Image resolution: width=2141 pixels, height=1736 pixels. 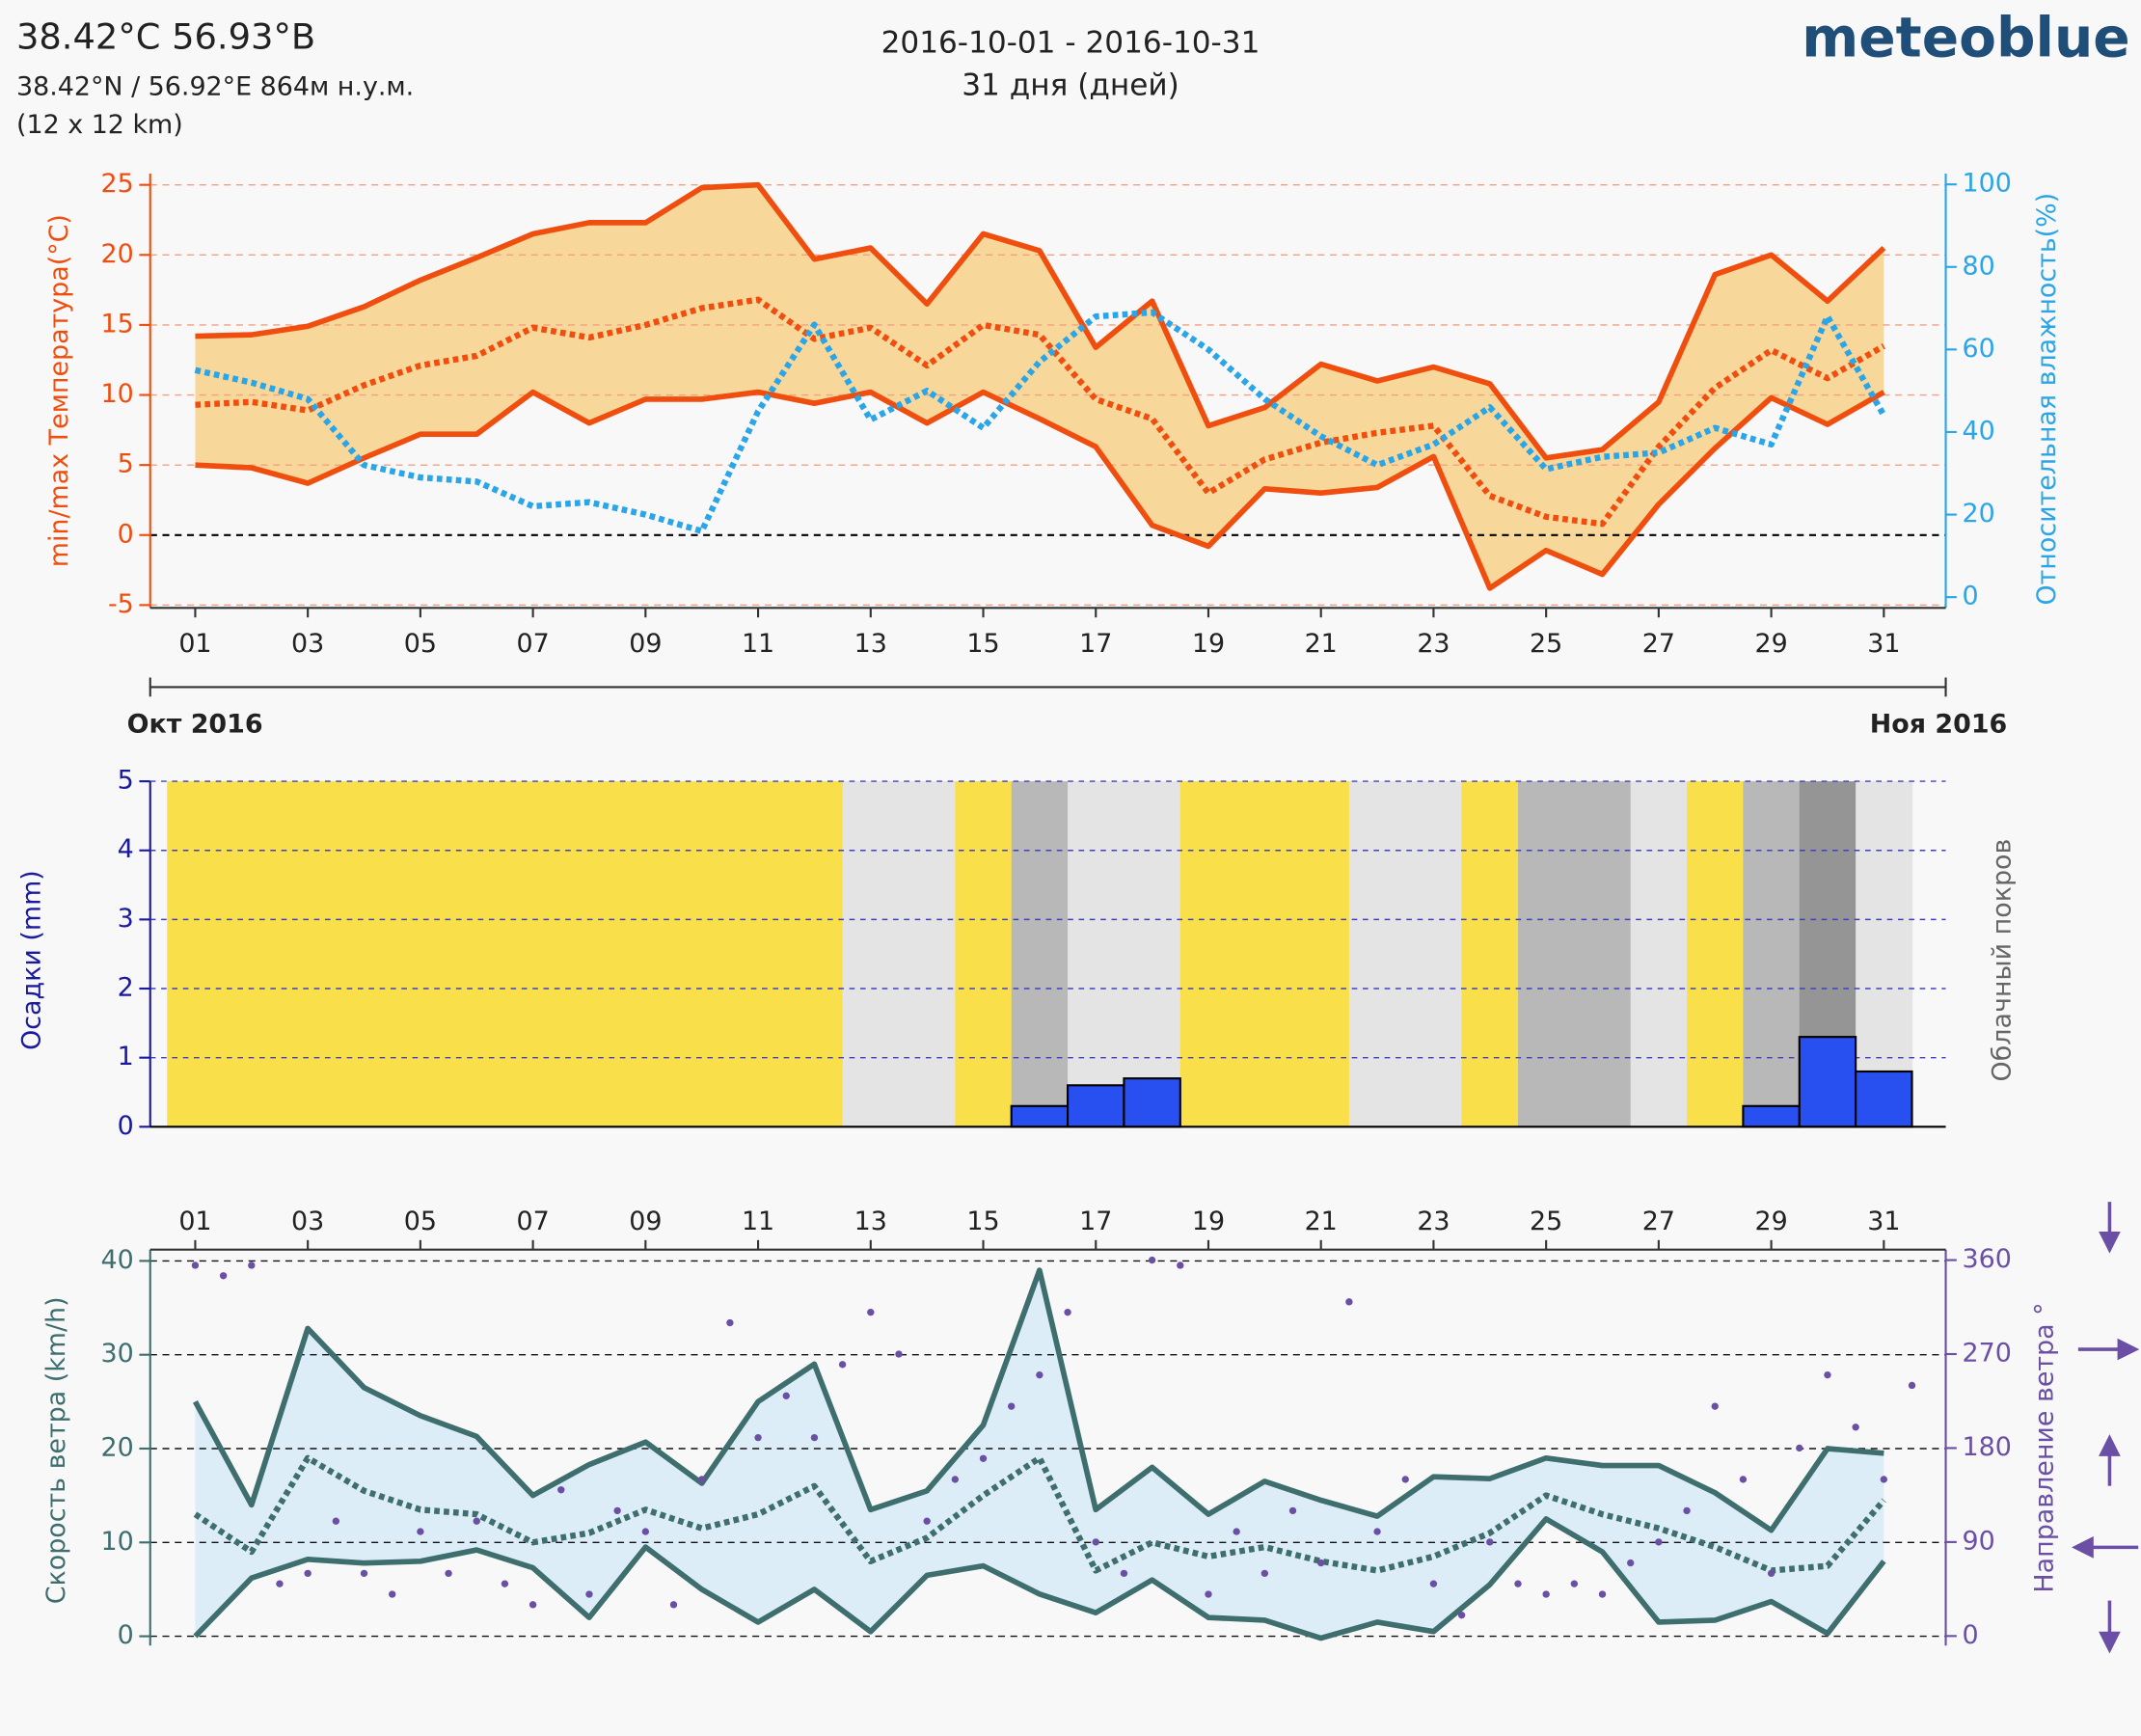 I want to click on y-tick-label: 20, so click(x=118, y=254).